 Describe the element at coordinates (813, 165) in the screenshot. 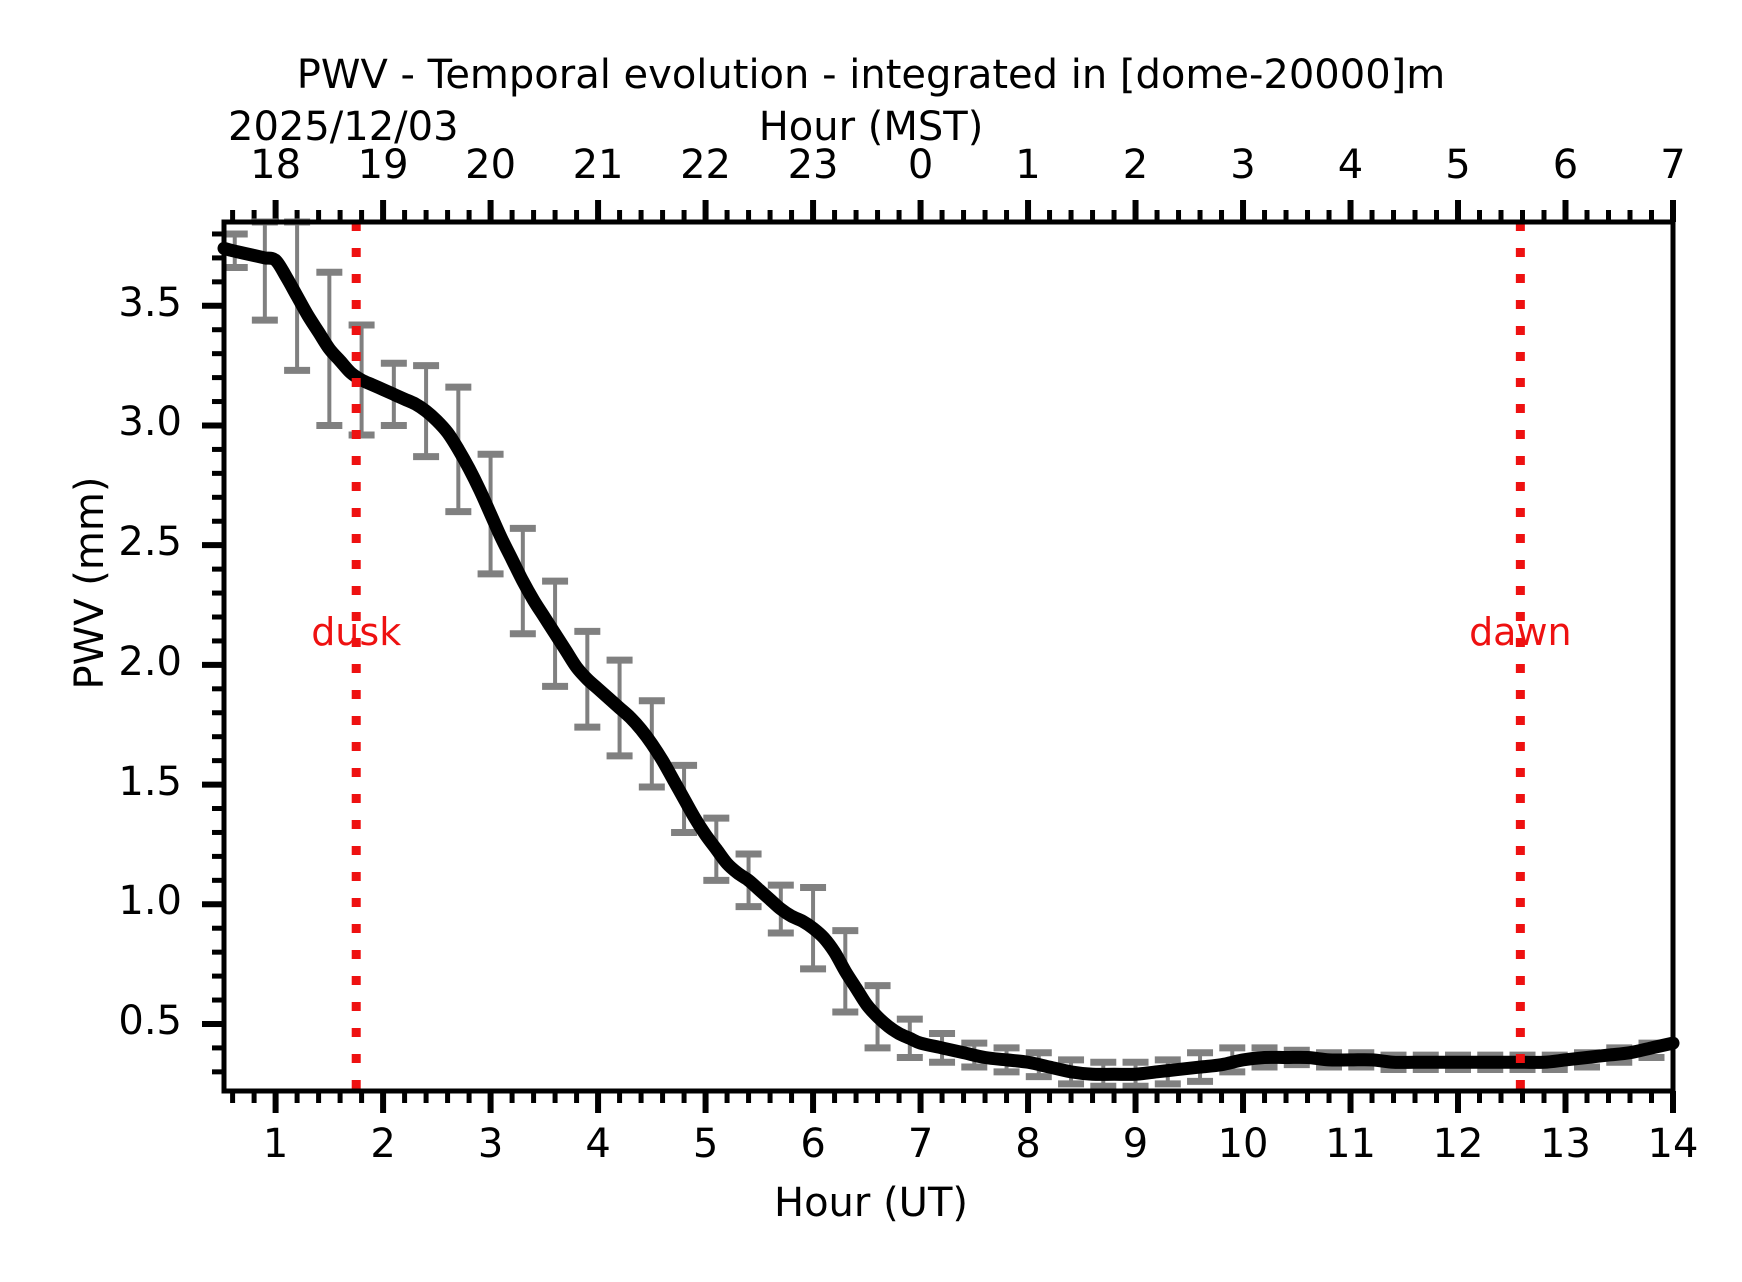

I see `x-tick-label-top: 23` at that location.